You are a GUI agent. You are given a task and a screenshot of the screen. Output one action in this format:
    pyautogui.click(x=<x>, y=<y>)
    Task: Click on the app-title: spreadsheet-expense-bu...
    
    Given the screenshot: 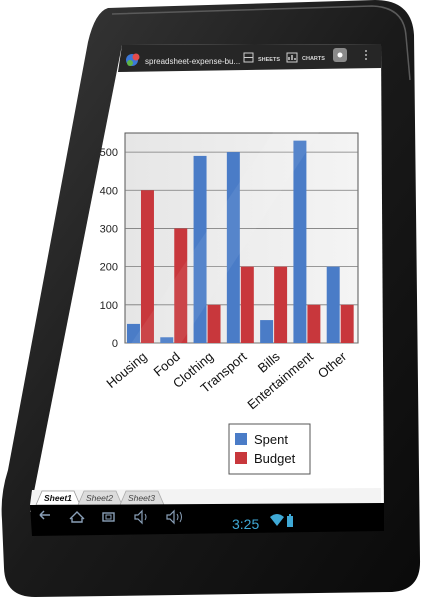 What is the action you would take?
    pyautogui.click(x=192, y=61)
    